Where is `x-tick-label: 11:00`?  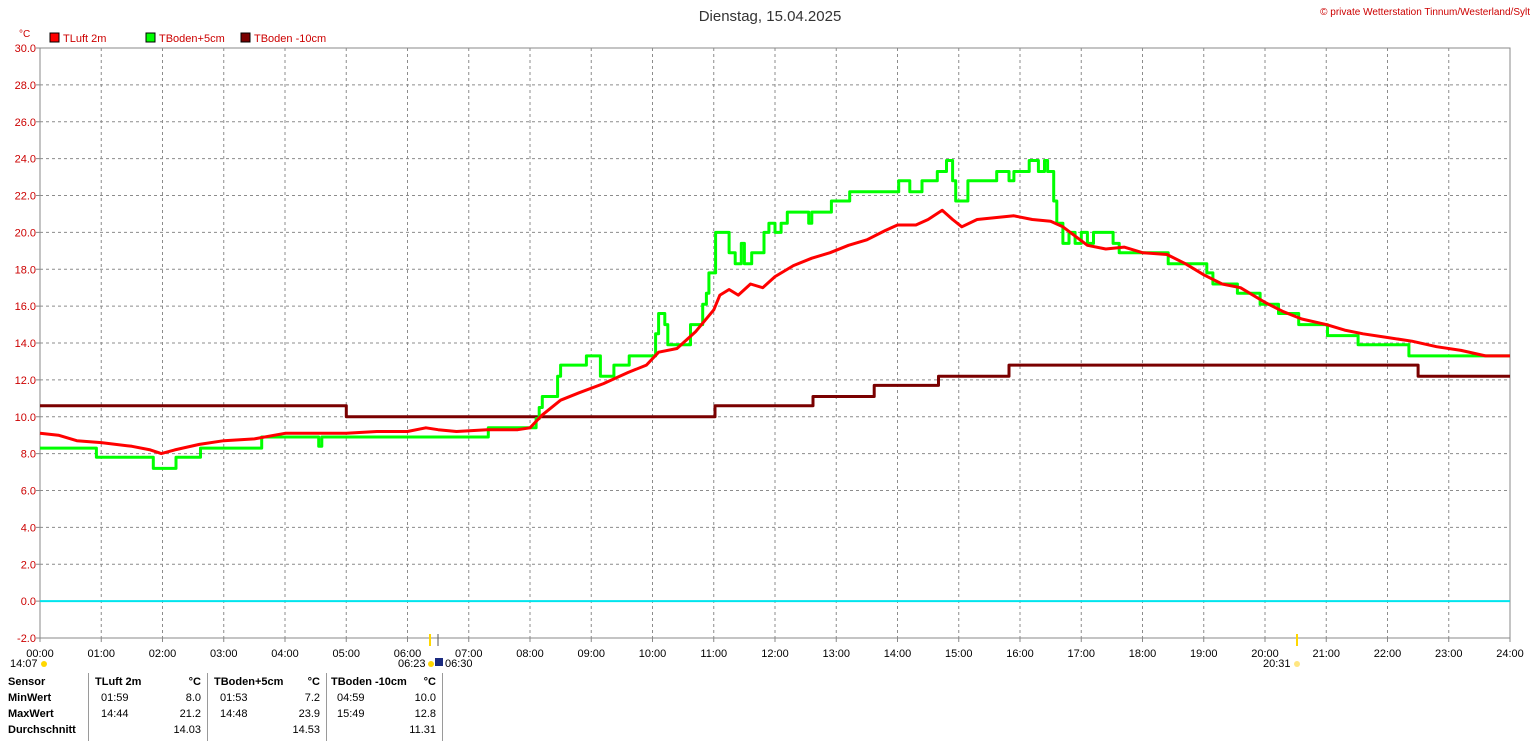
x-tick-label: 11:00 is located at coordinates (713, 654).